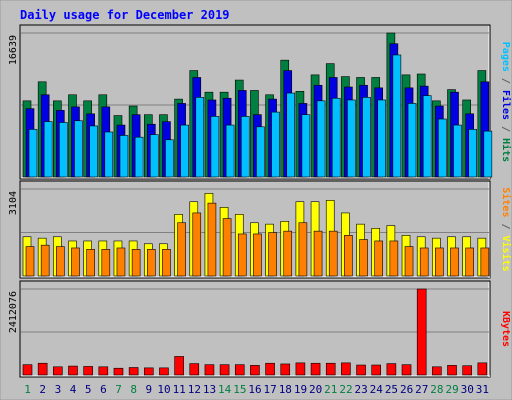 Image resolution: width=512 pixels, height=400 pixels. I want to click on panel-legend-label: Sites / Visits, so click(506, 229).